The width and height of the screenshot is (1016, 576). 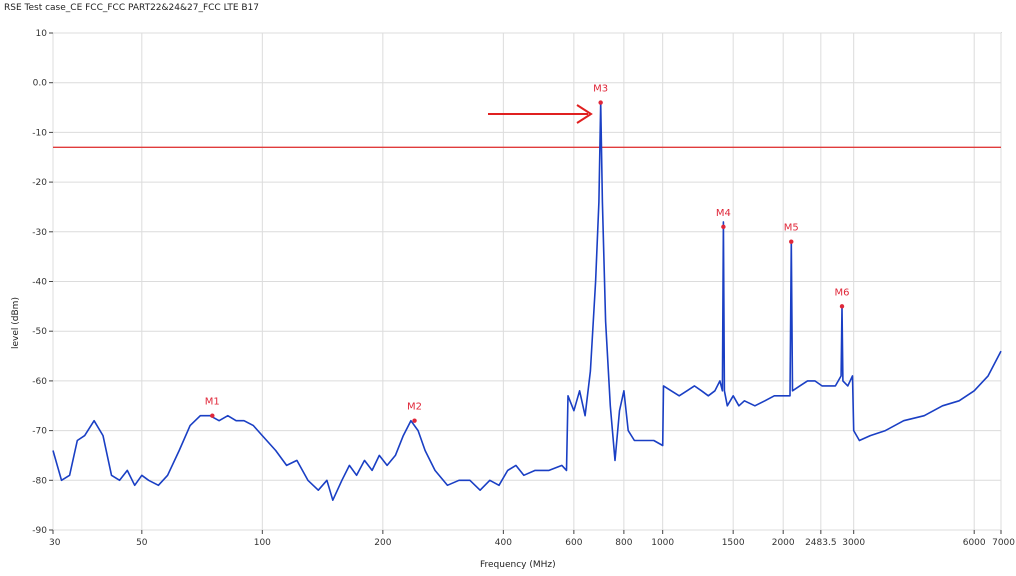 I want to click on x-axis-label: Frequency (MHz), so click(x=518, y=565).